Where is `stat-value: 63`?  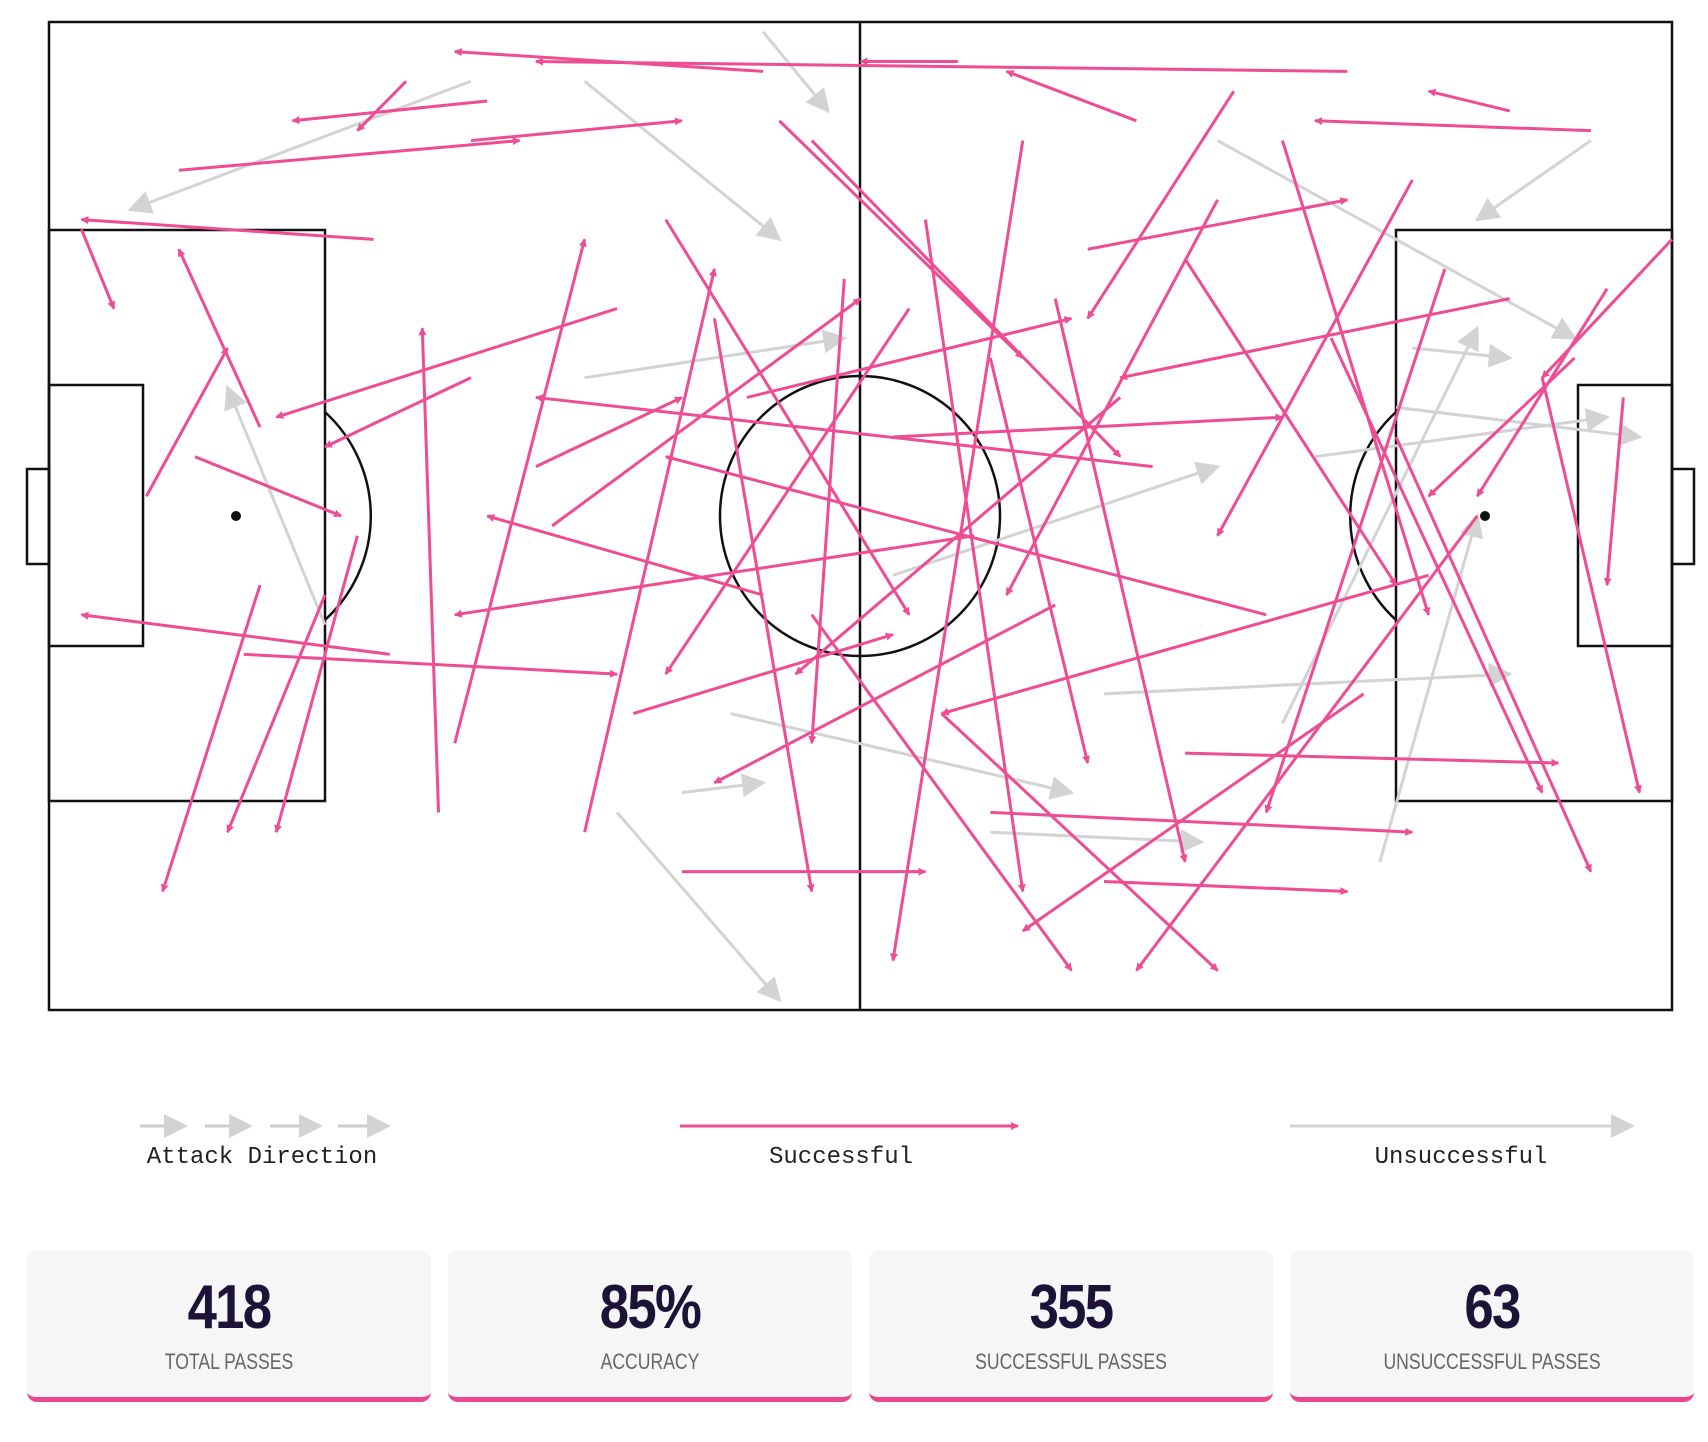
stat-value: 63 is located at coordinates (1492, 1307).